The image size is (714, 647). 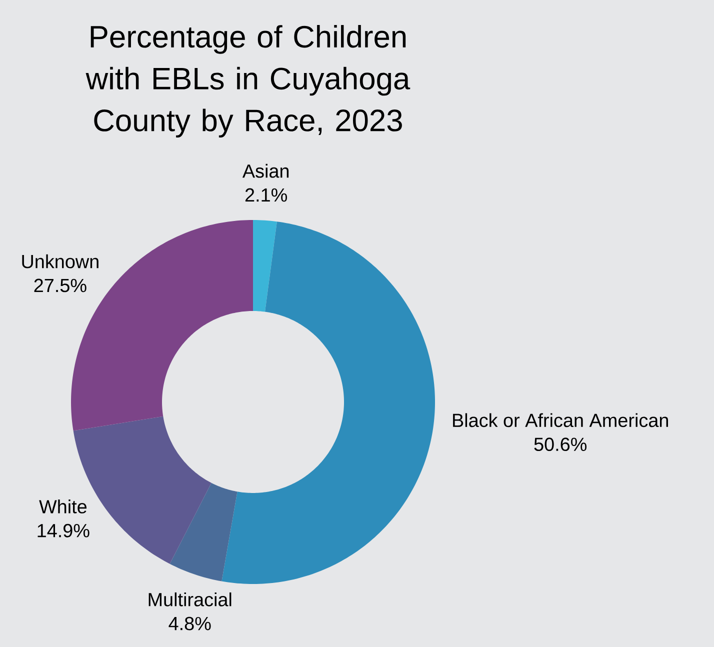 What do you see at coordinates (189, 623) in the screenshot?
I see `data-label: 4.8%` at bounding box center [189, 623].